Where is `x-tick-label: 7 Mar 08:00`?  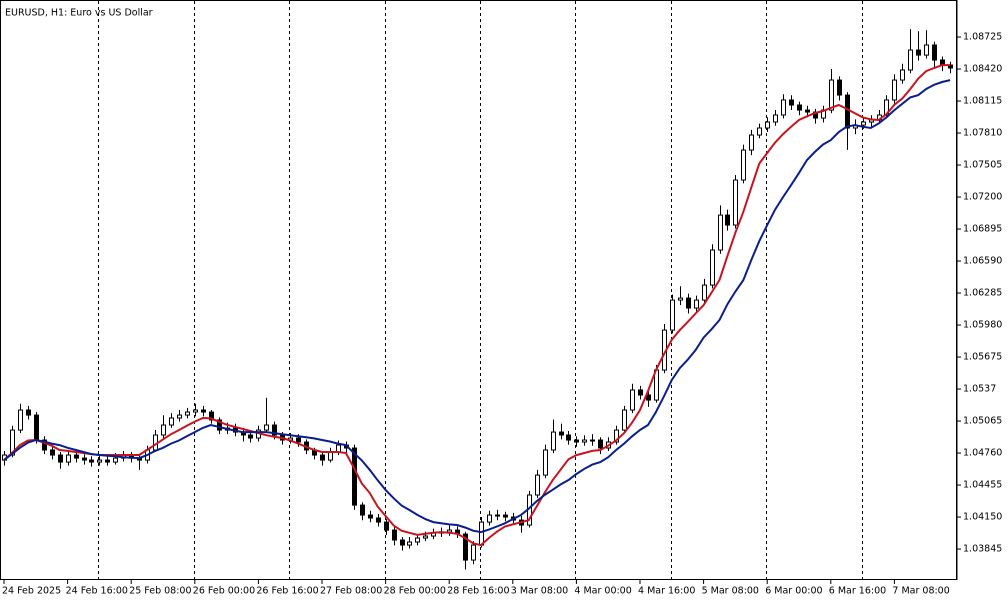
x-tick-label: 7 Mar 08:00 is located at coordinates (920, 591).